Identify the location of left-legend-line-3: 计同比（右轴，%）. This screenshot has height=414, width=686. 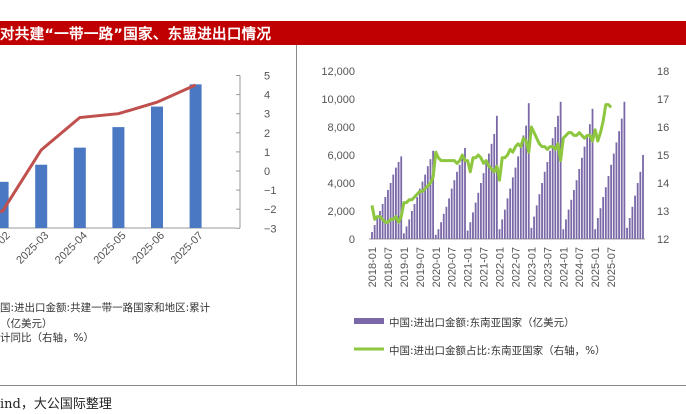
(47, 337).